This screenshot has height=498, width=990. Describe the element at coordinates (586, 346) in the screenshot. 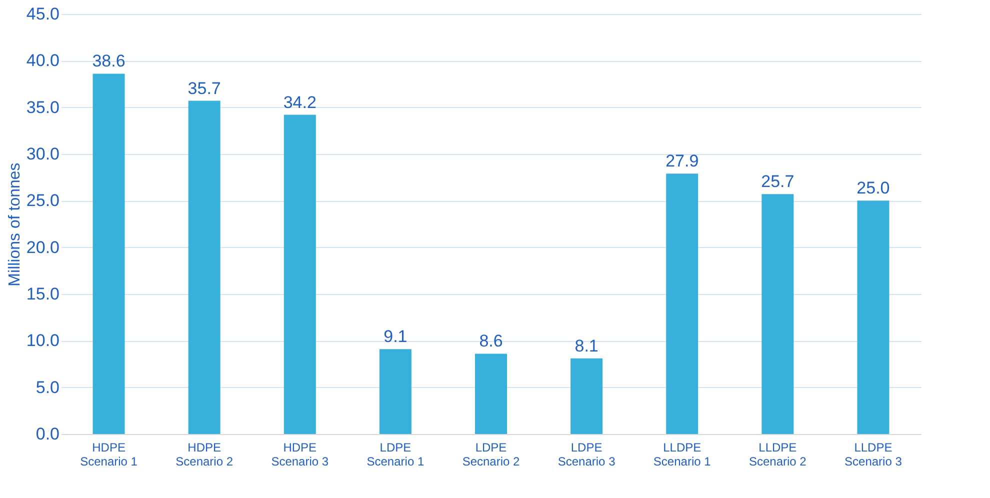

I see `data-label: 8.1` at that location.